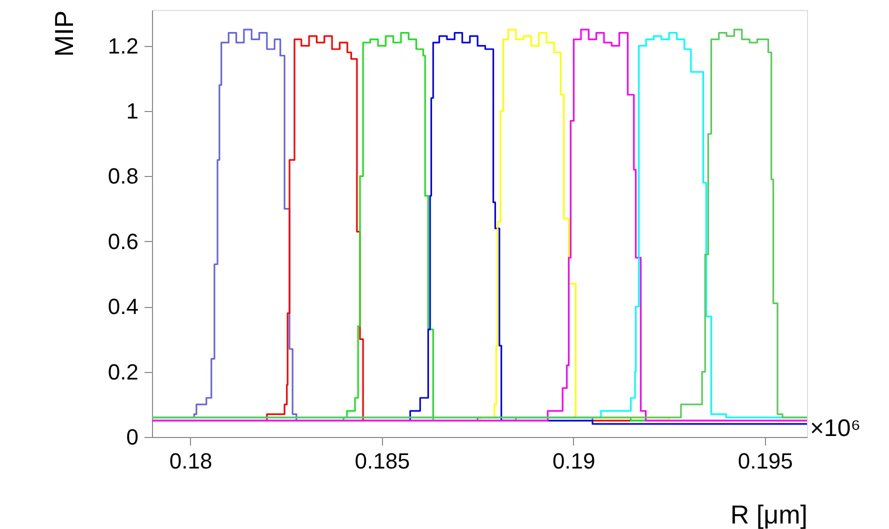 The width and height of the screenshot is (889, 529). I want to click on text: ×10⁶, so click(835, 428).